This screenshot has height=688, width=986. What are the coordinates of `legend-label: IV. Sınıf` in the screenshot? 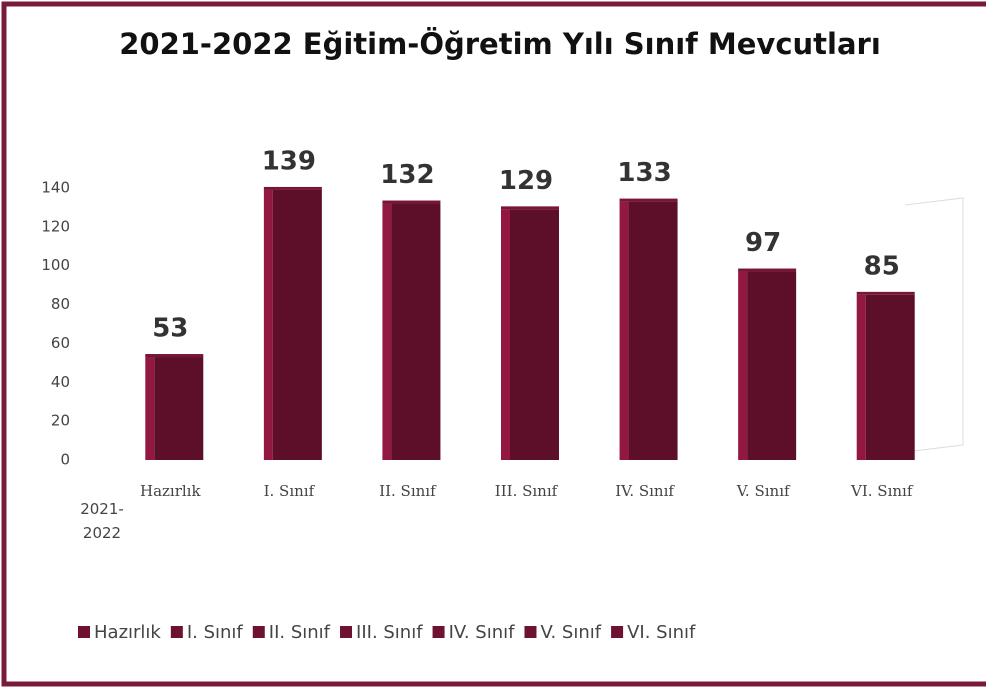 It's located at (482, 632).